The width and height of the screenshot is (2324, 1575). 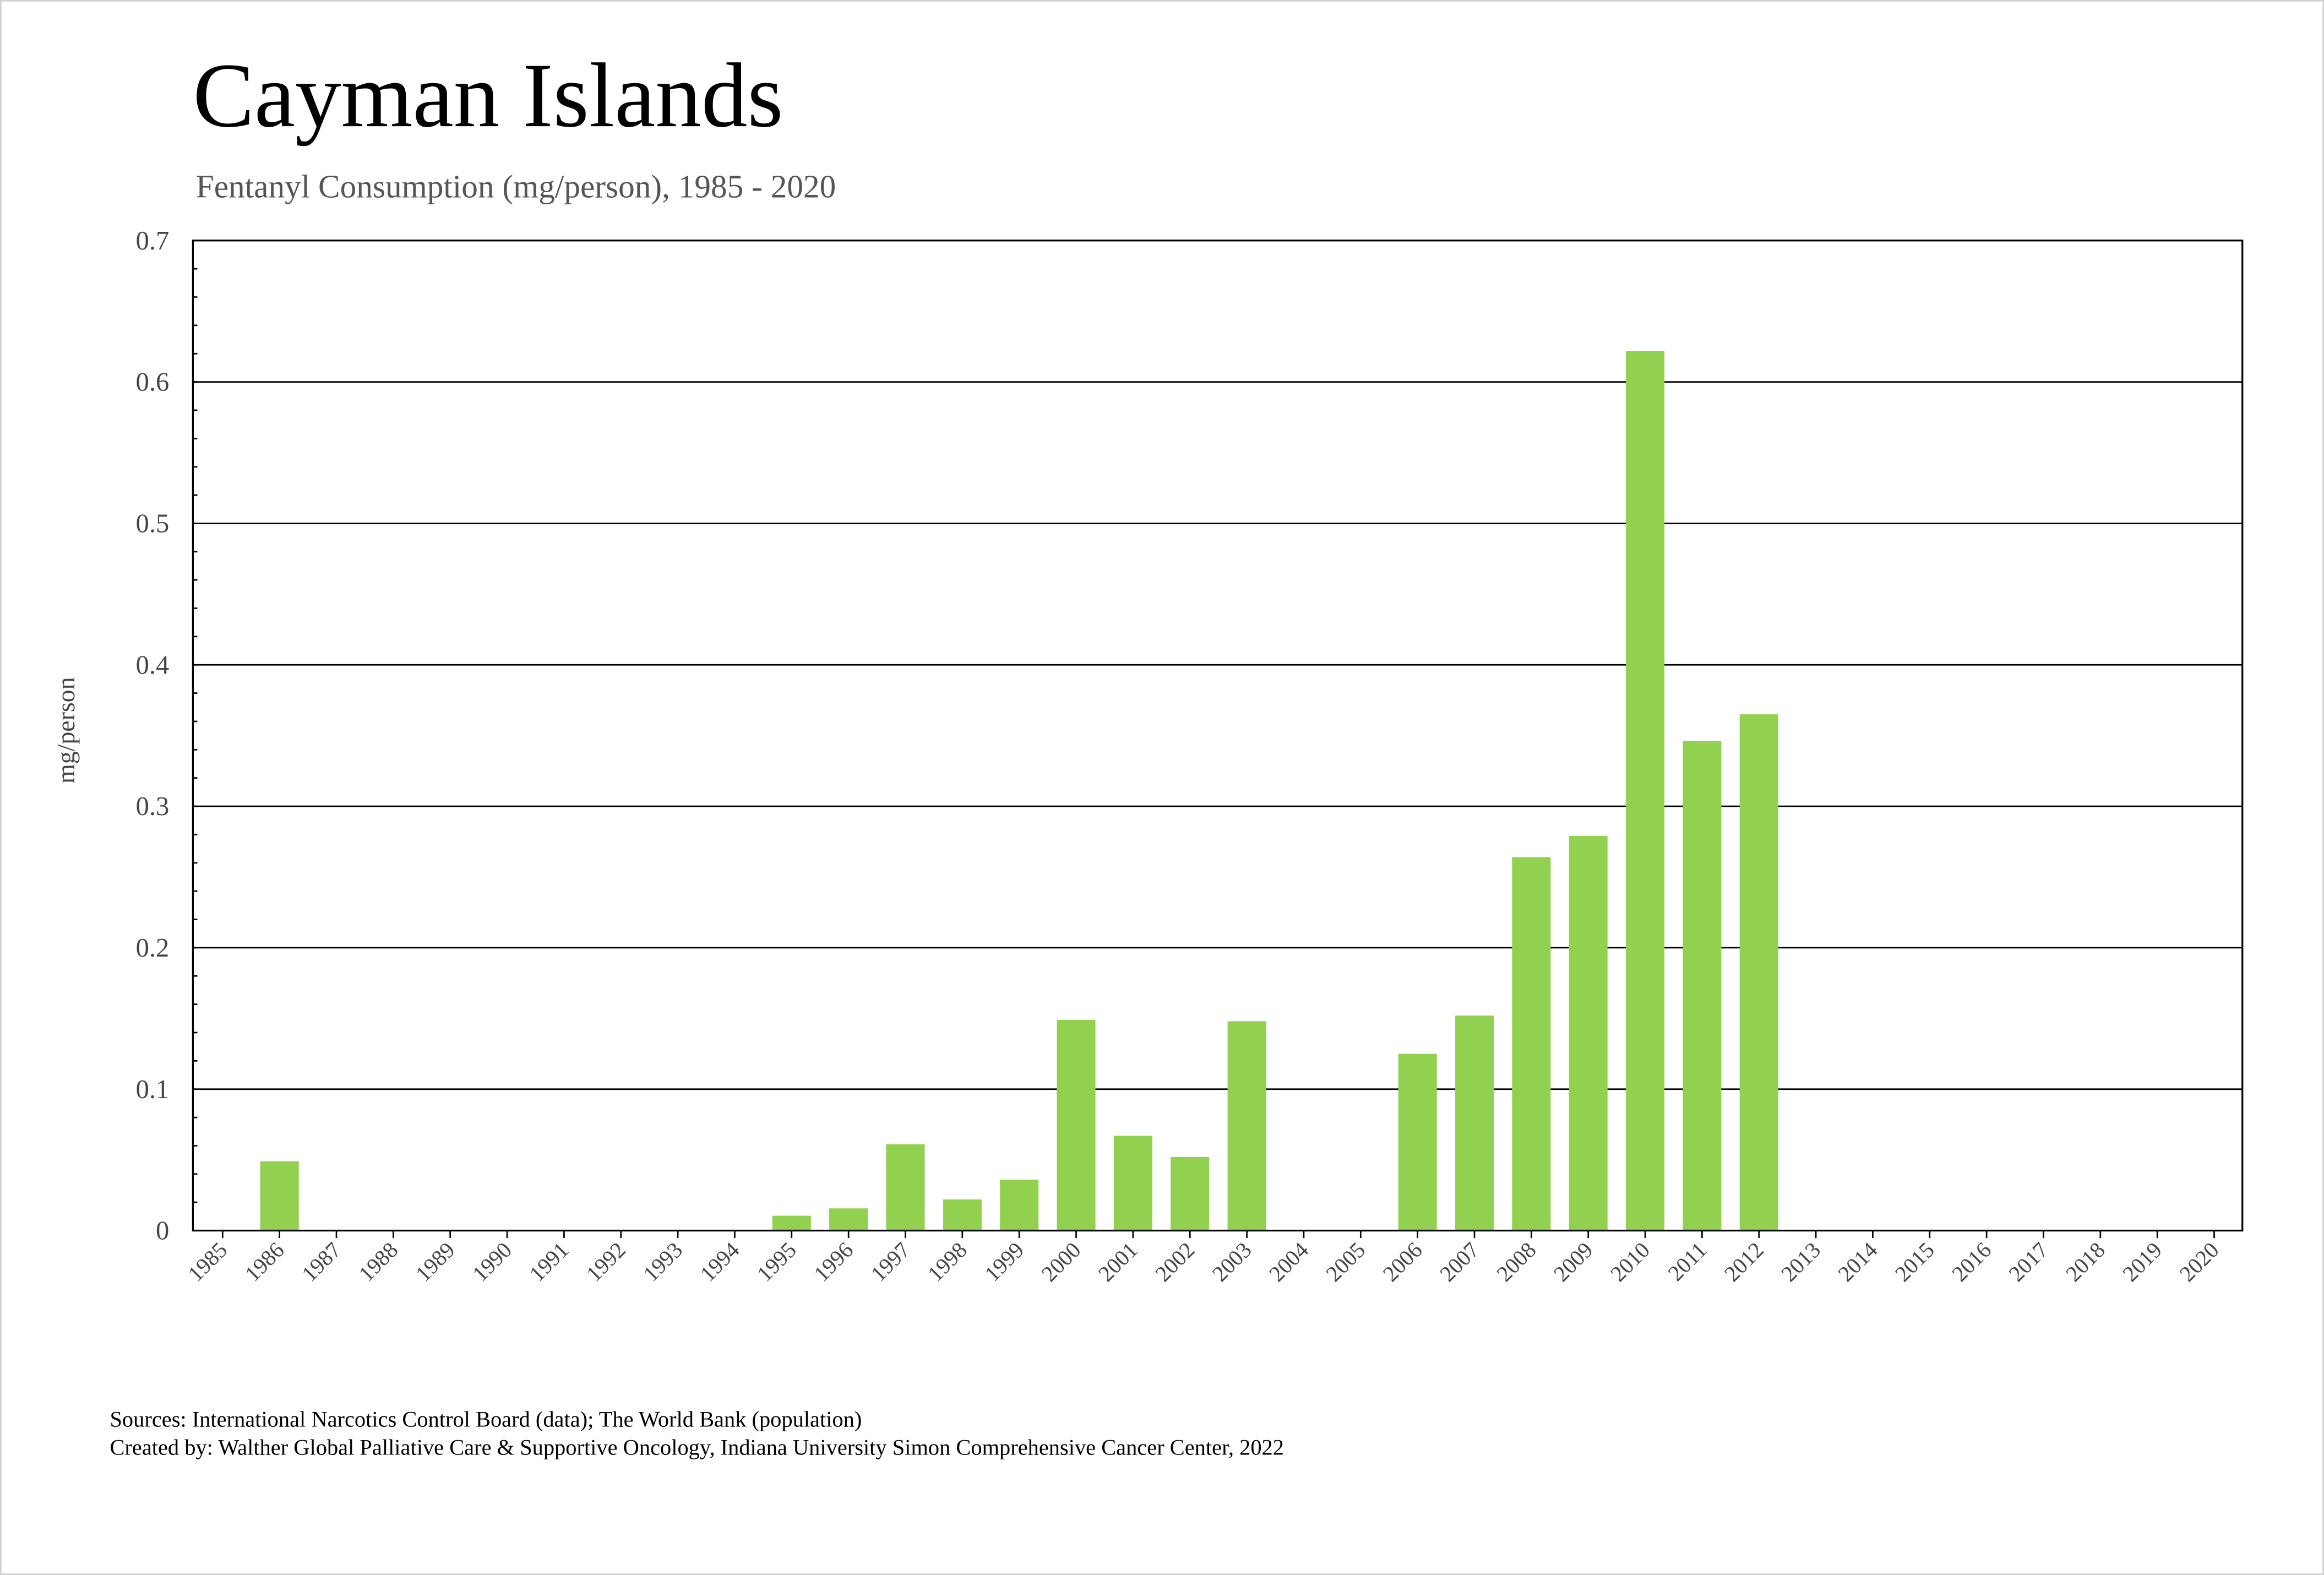 What do you see at coordinates (153, 524) in the screenshot?
I see `y-tick-label: 0.5` at bounding box center [153, 524].